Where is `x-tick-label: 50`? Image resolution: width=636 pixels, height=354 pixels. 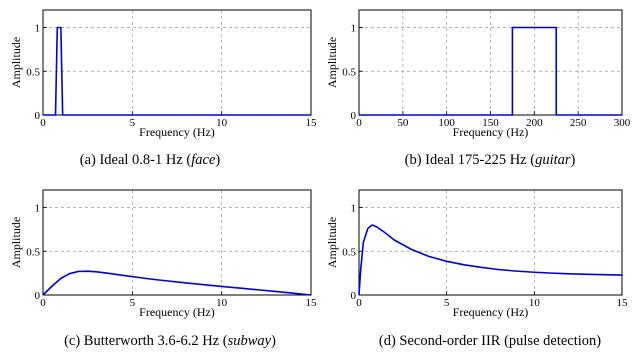 x-tick-label: 50 is located at coordinates (403, 123).